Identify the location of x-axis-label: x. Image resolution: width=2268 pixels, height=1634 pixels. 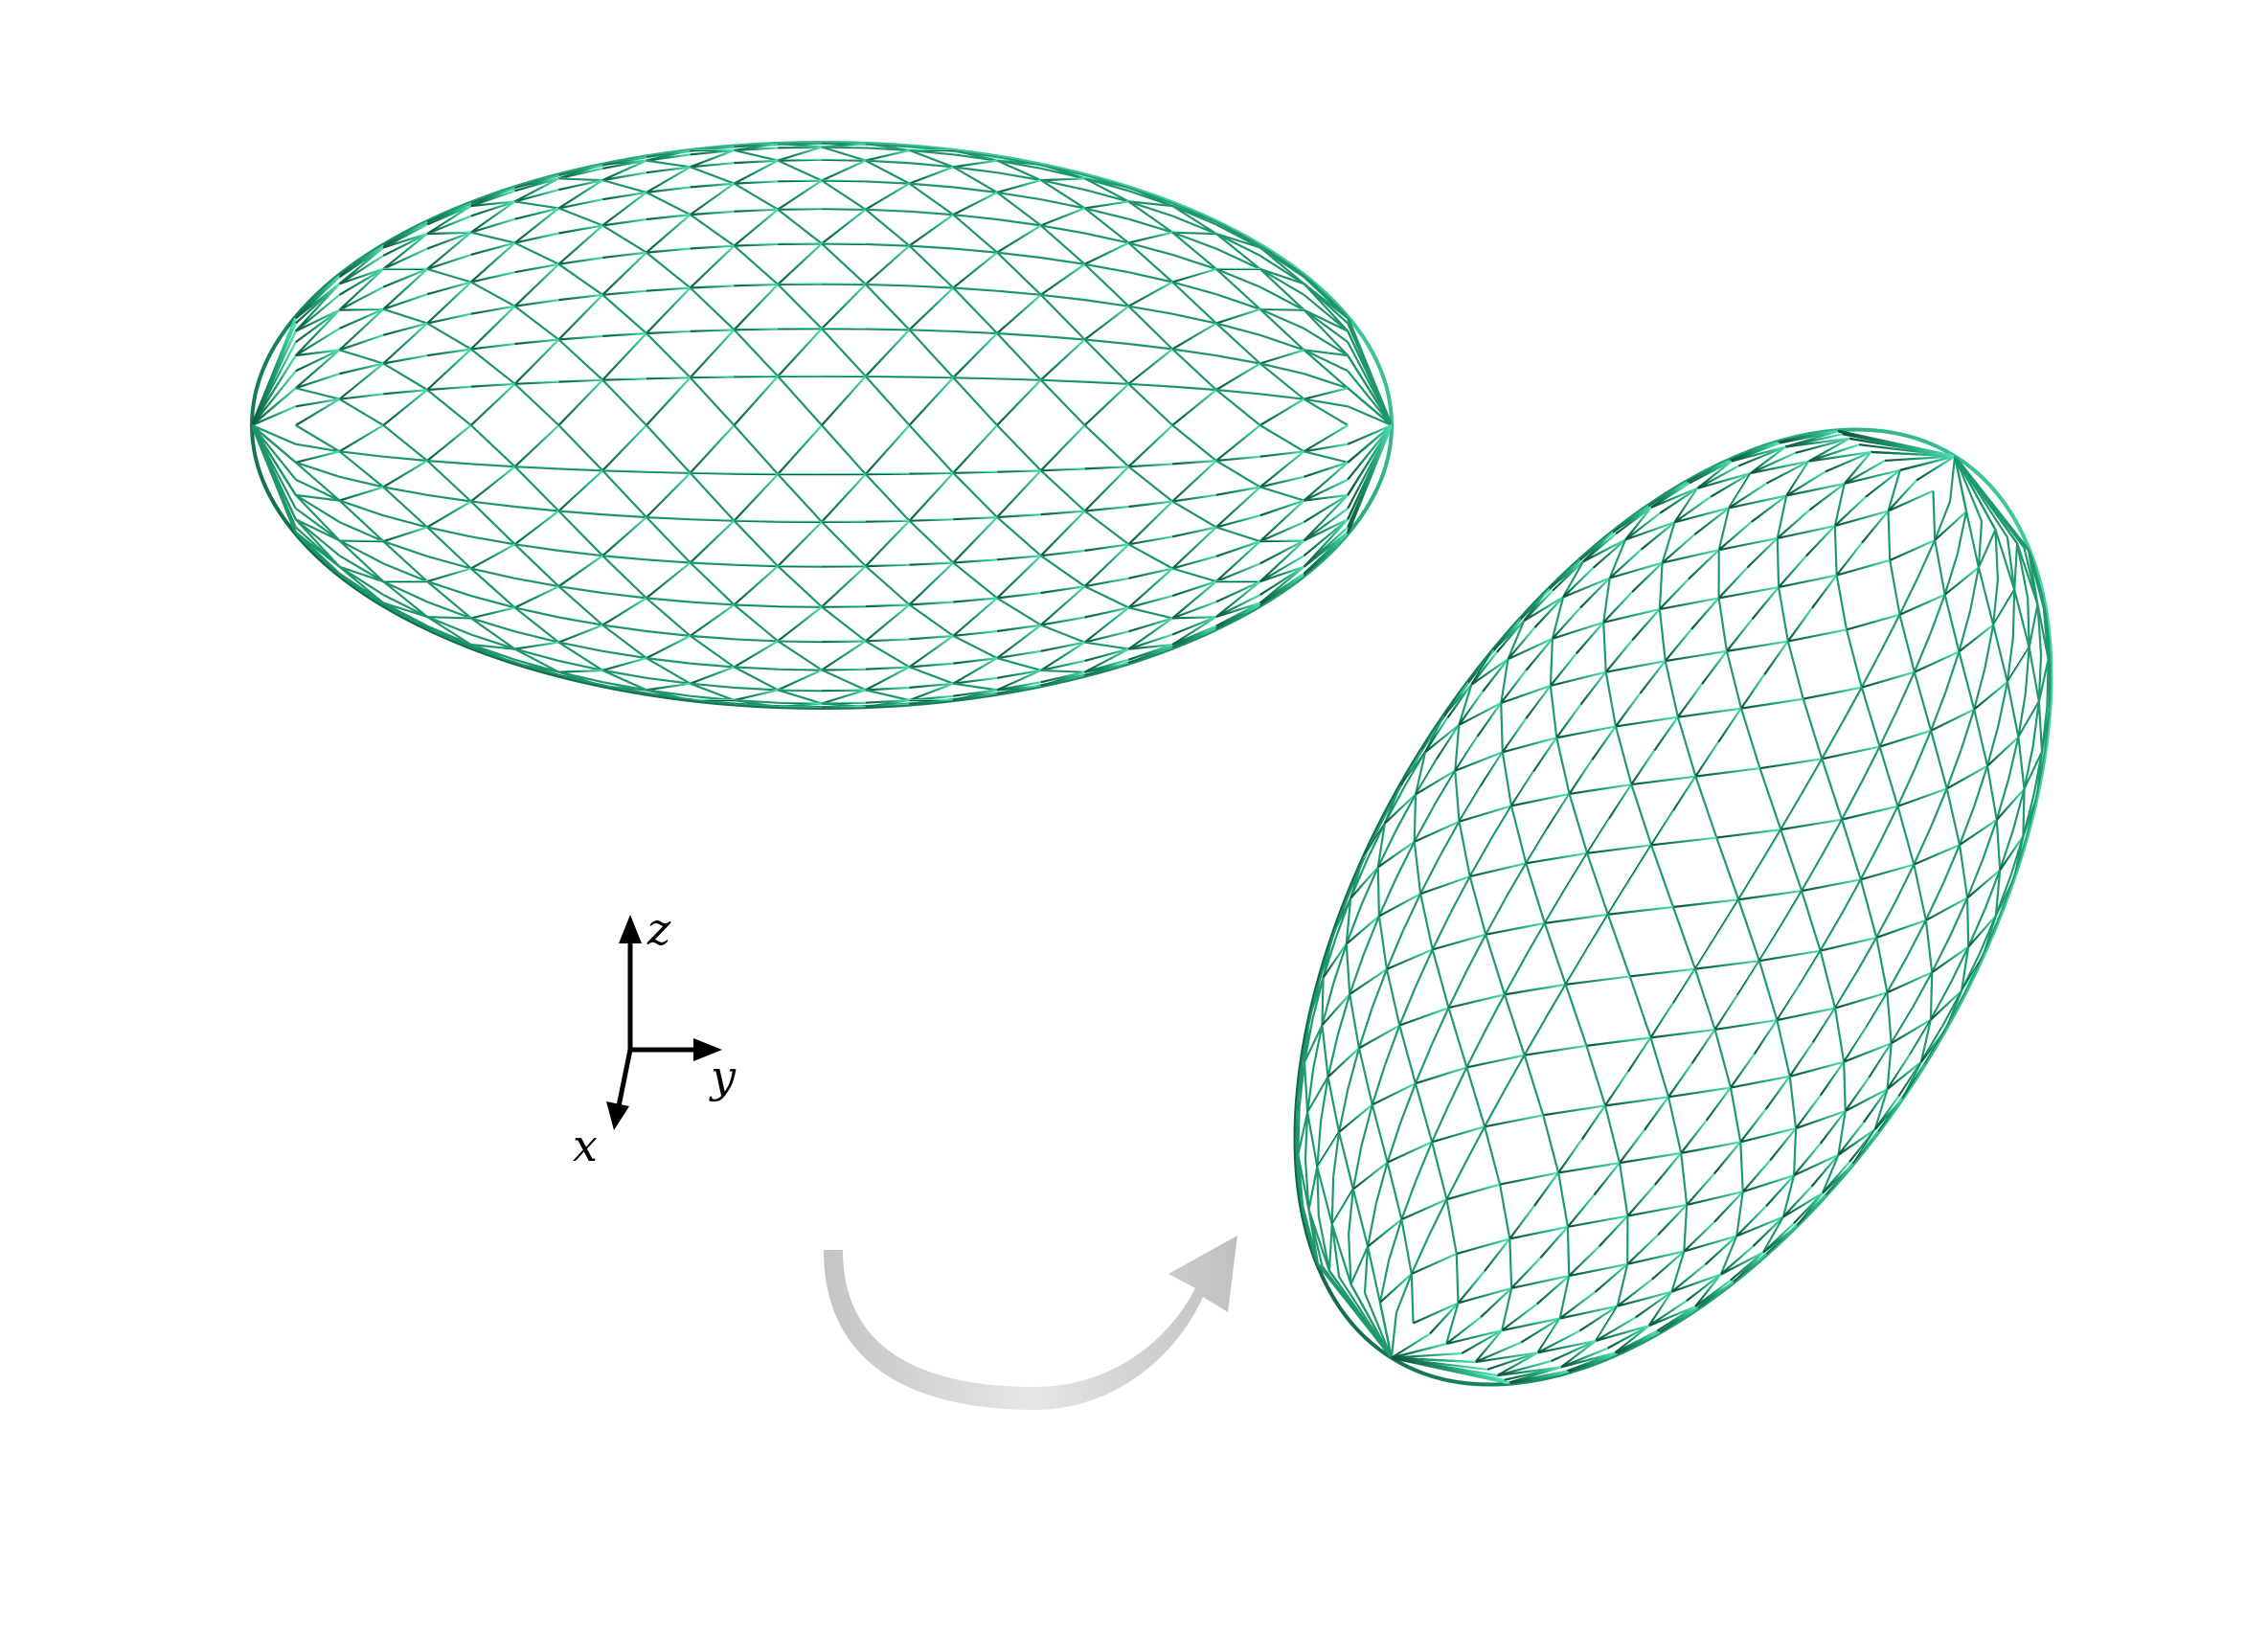
(585, 1145).